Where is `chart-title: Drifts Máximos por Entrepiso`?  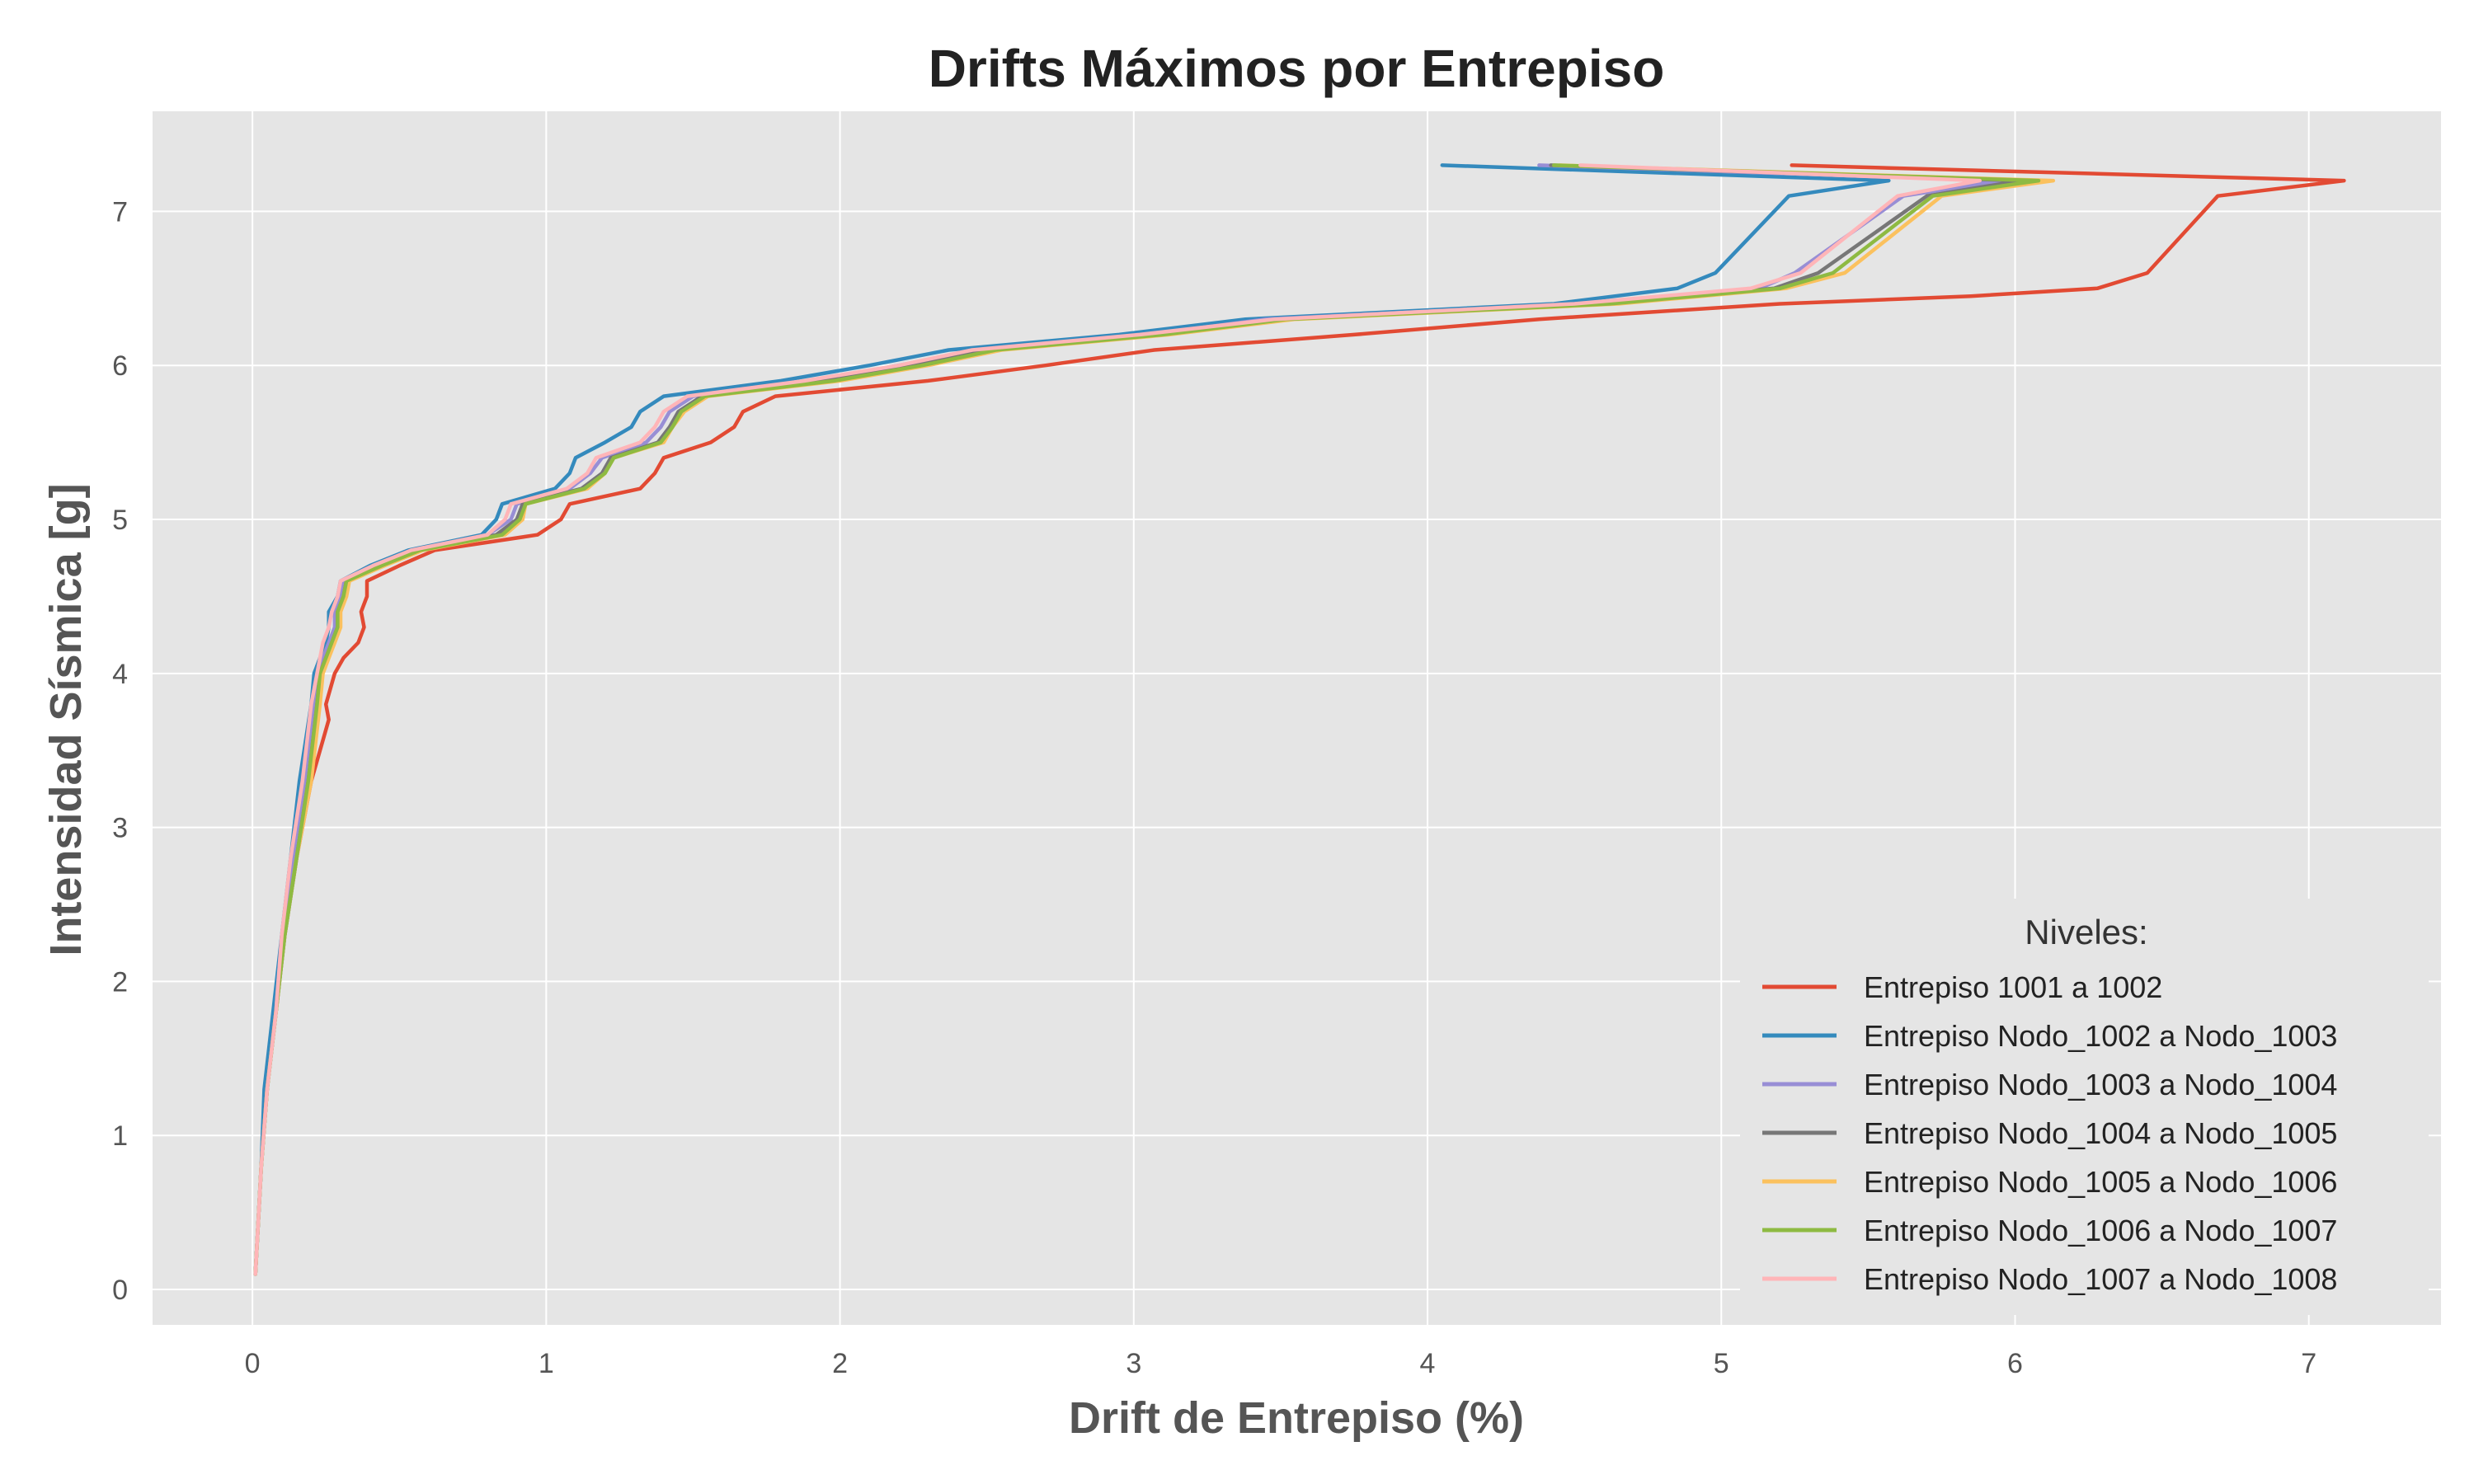
chart-title: Drifts Máximos por Entrepiso is located at coordinates (1297, 68).